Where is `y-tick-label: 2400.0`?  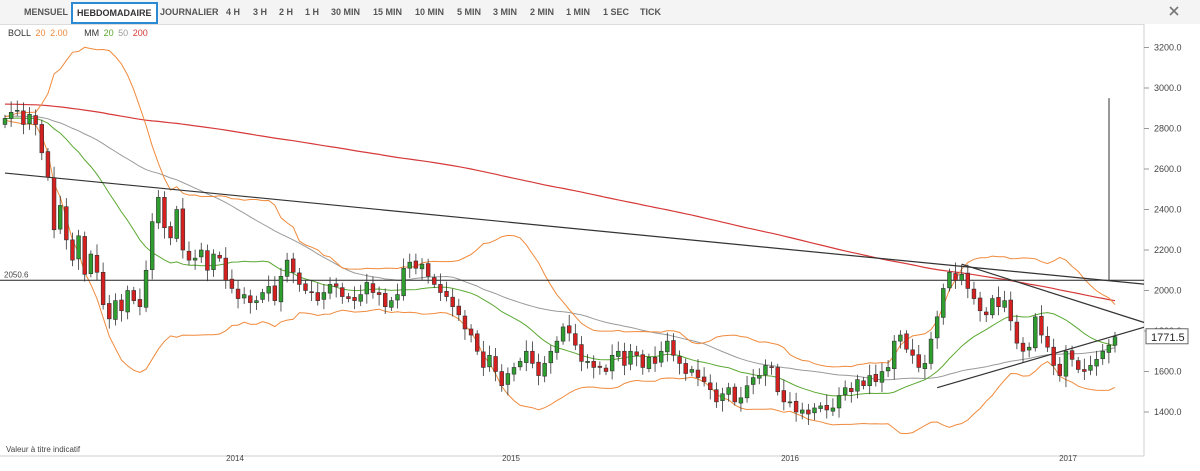
y-tick-label: 2400.0 is located at coordinates (1168, 210).